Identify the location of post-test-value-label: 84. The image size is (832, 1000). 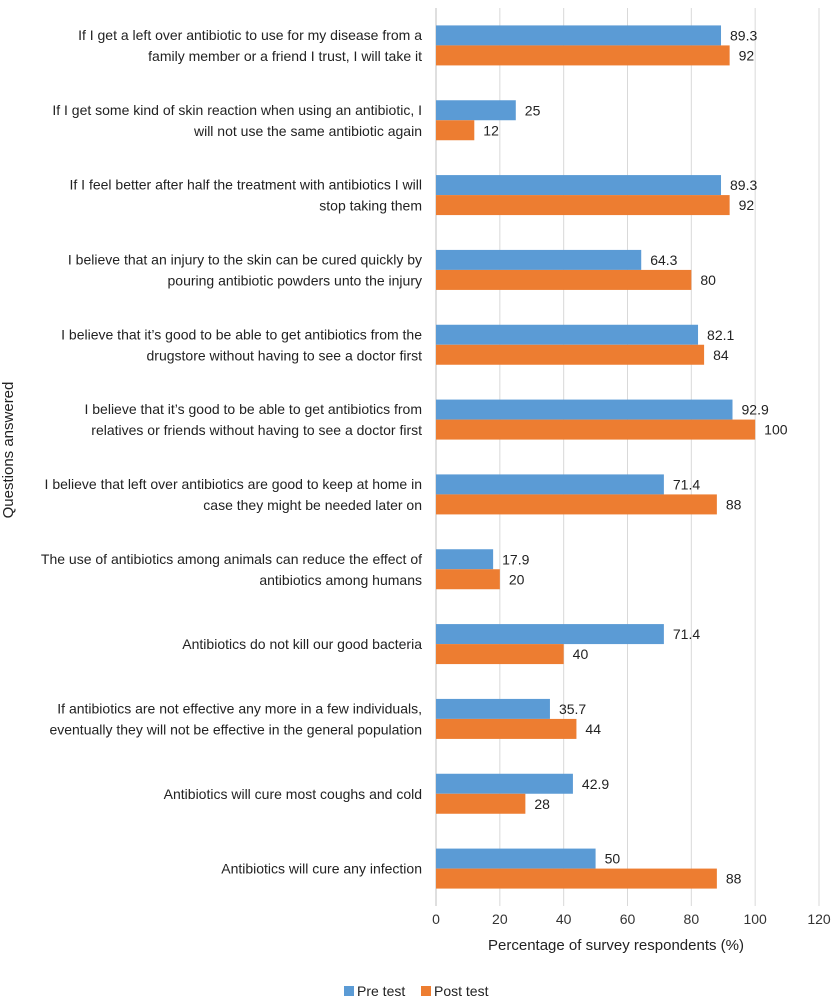
(721, 355).